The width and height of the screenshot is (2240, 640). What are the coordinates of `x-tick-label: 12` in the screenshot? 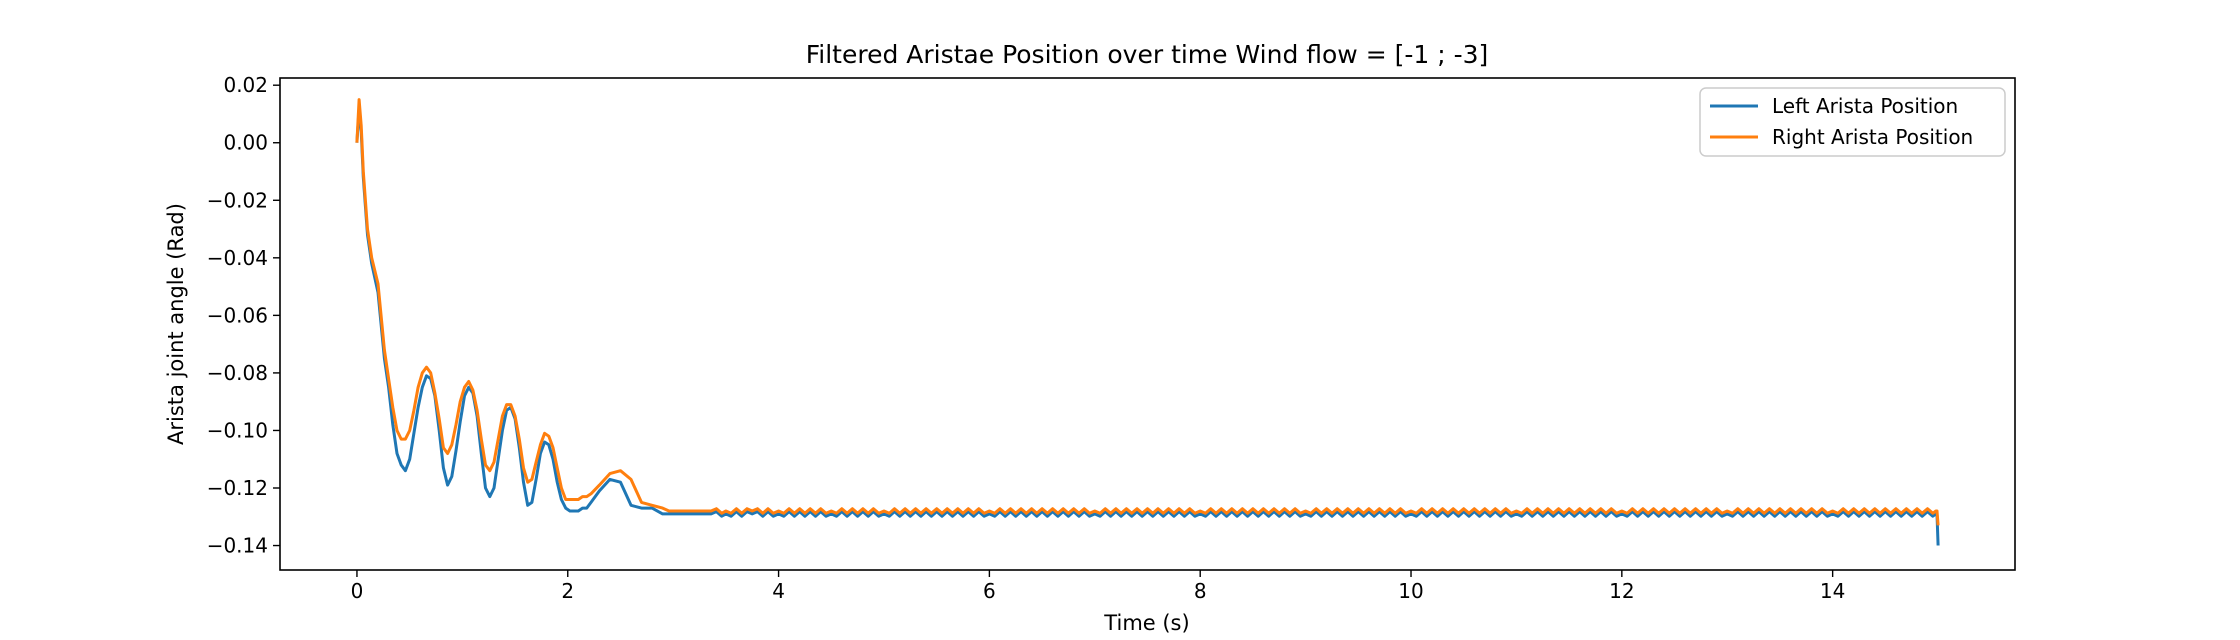 It's located at (1621, 591).